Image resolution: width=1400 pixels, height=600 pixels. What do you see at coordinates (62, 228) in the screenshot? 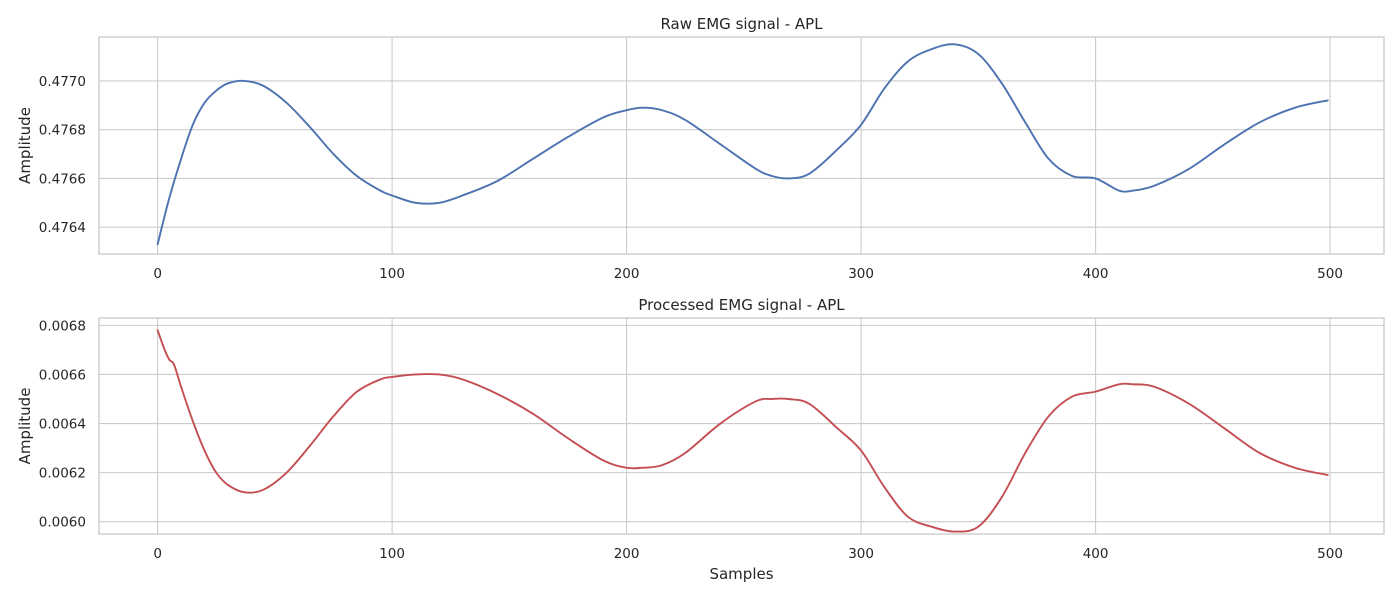
I see `y-tick-label: 0.4764` at bounding box center [62, 228].